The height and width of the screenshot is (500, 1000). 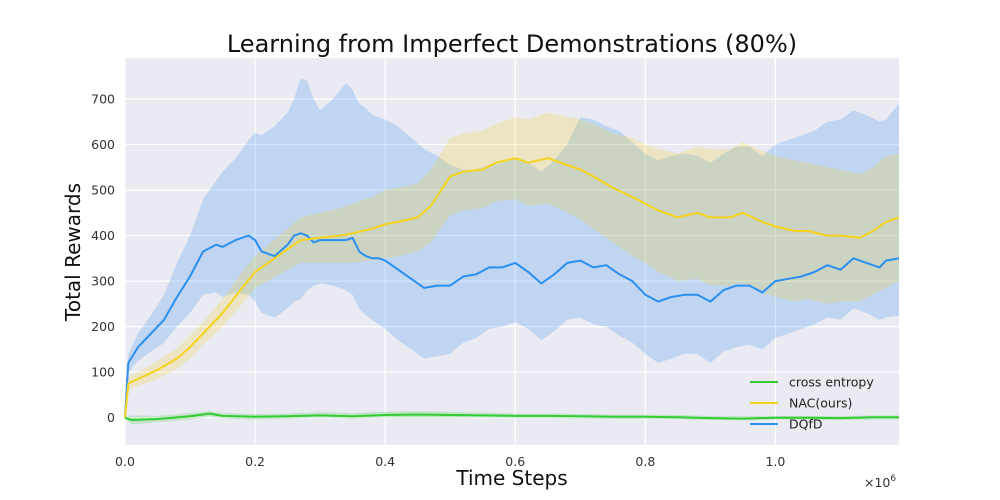 What do you see at coordinates (806, 424) in the screenshot?
I see `legend-label-dqfd: DQfD` at bounding box center [806, 424].